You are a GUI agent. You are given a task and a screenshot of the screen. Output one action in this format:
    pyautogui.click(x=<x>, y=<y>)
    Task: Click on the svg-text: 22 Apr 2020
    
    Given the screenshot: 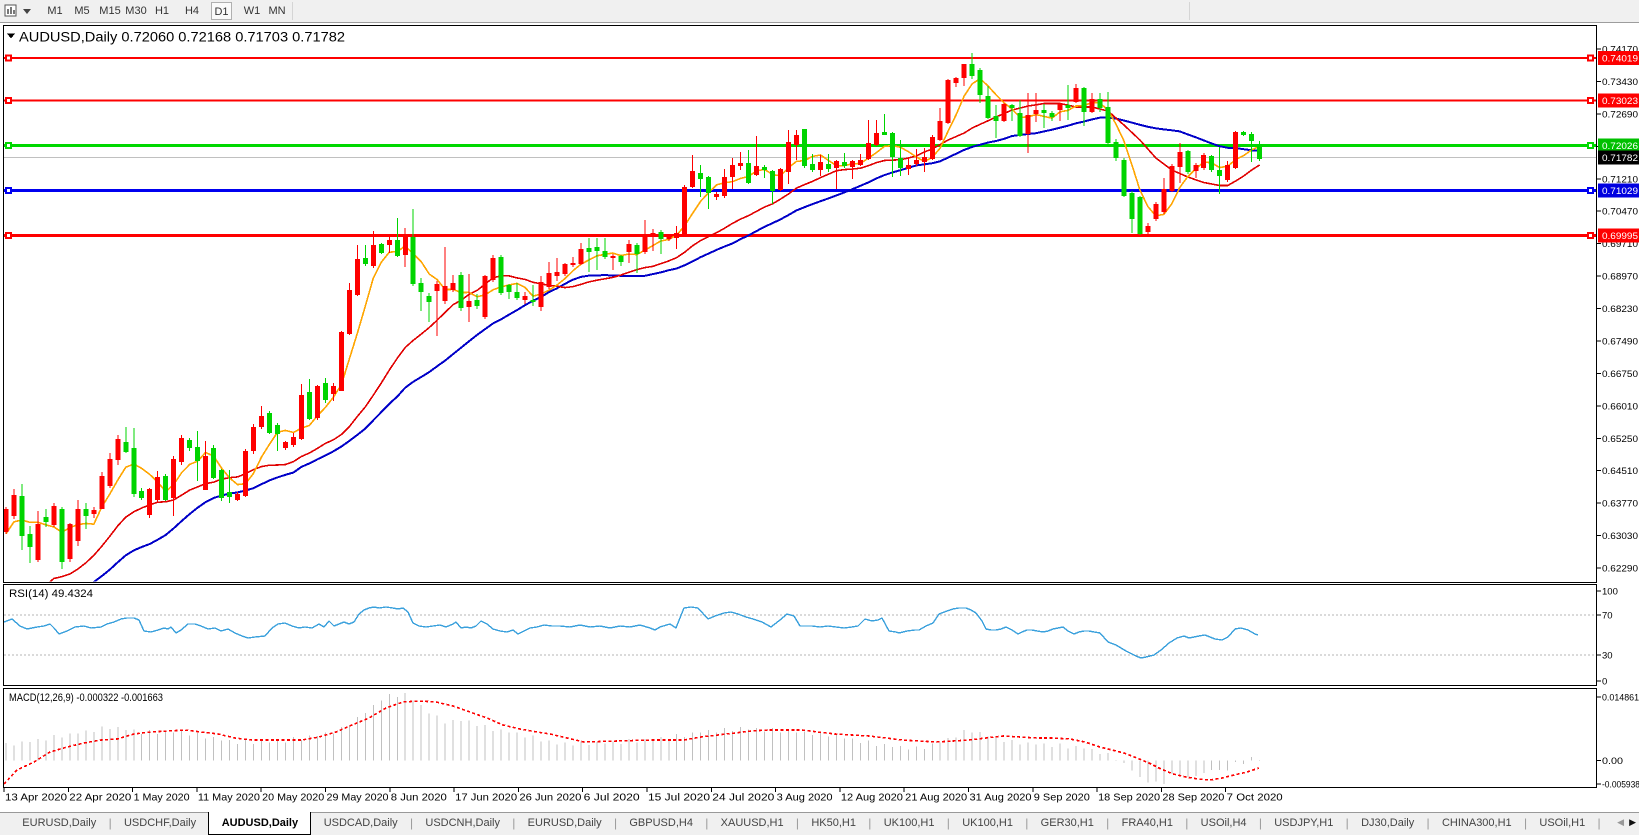 What is the action you would take?
    pyautogui.click(x=100, y=798)
    